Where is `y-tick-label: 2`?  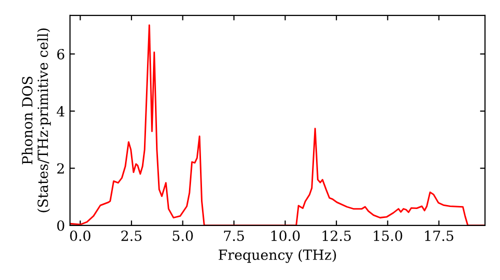
y-tick-label: 2 is located at coordinates (60, 168).